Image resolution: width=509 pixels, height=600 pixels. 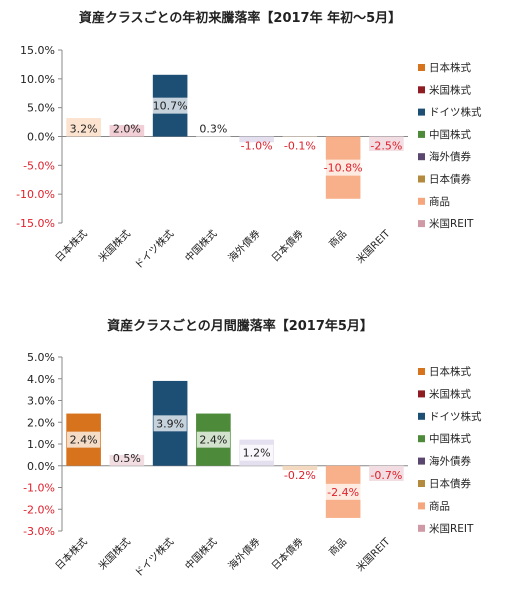 What do you see at coordinates (39, 488) in the screenshot?
I see `y-tick-label: -1.0%` at bounding box center [39, 488].